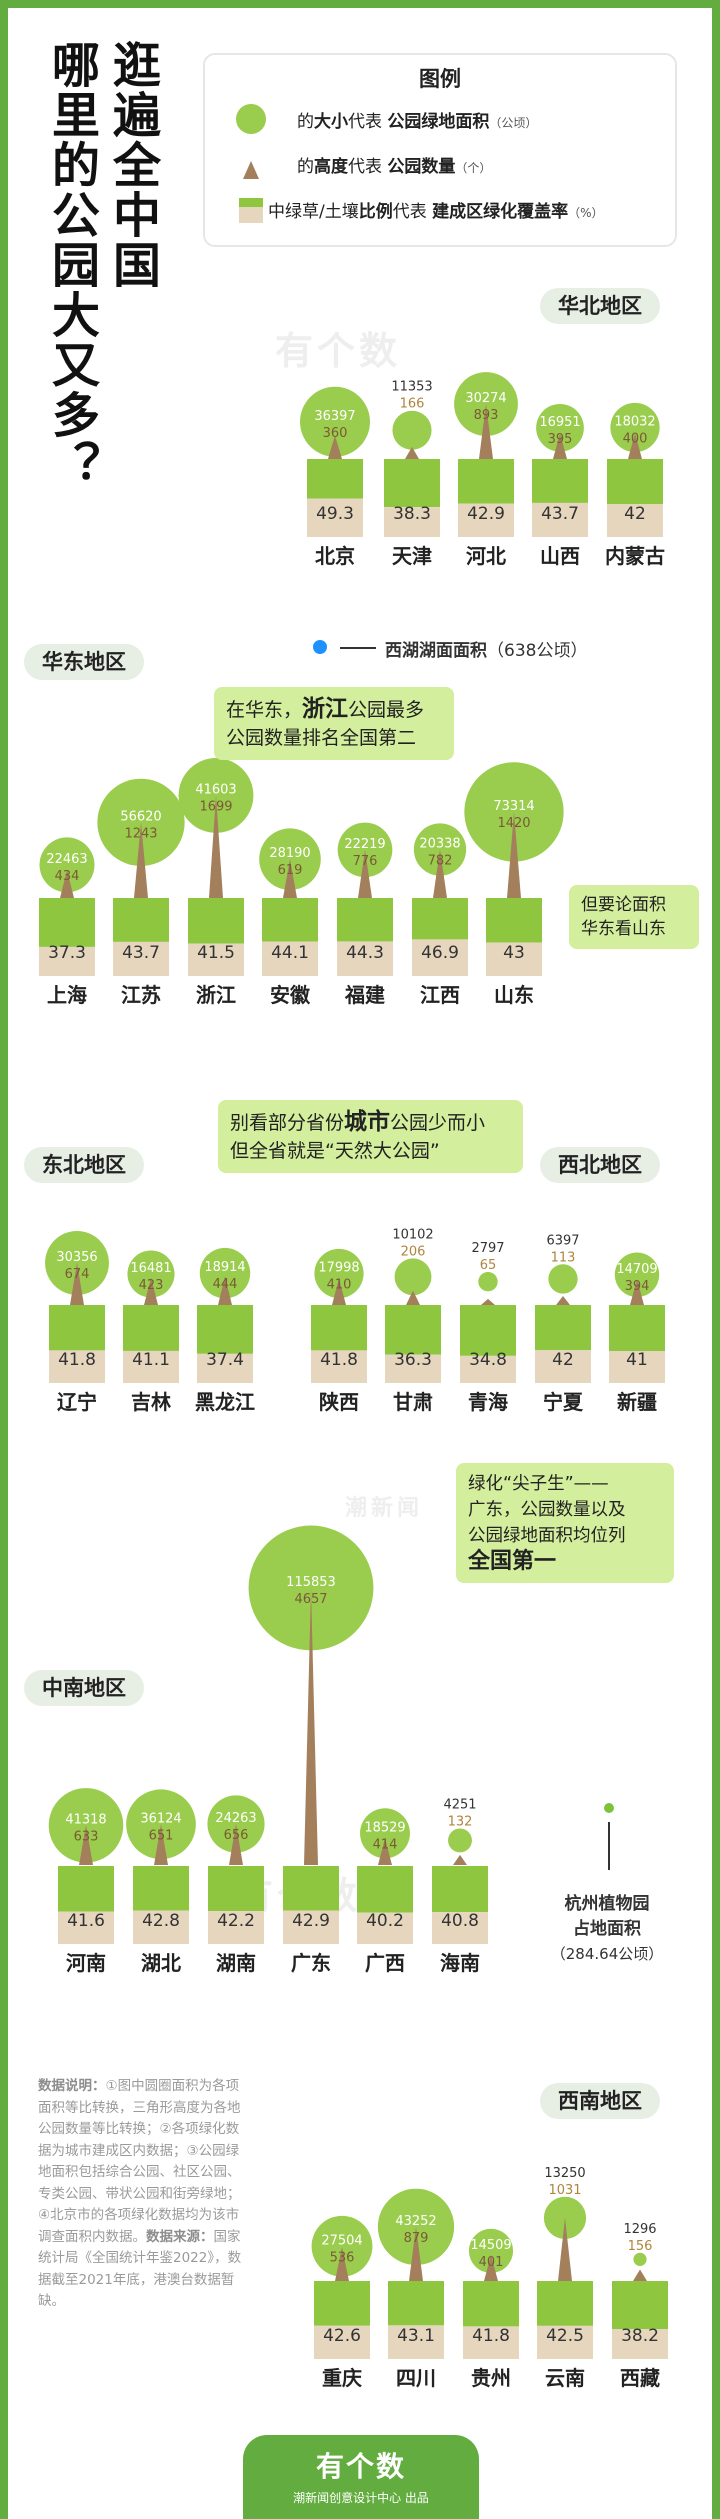 Image resolution: width=720 pixels, height=2519 pixels. Describe the element at coordinates (236, 1835) in the screenshot. I see `park-count-label: 656` at that location.